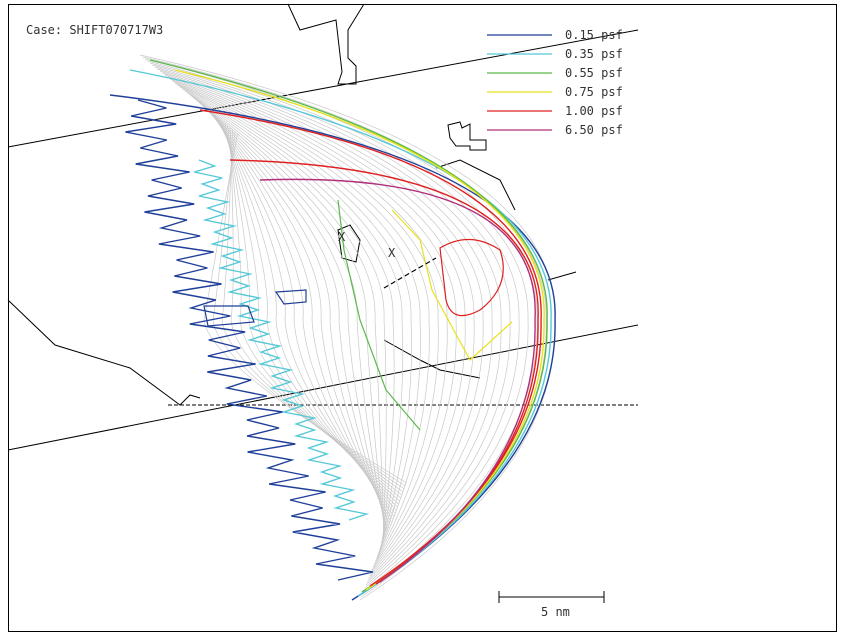  What do you see at coordinates (594, 73) in the screenshot?
I see `legend-label: 0.55 psf` at bounding box center [594, 73].